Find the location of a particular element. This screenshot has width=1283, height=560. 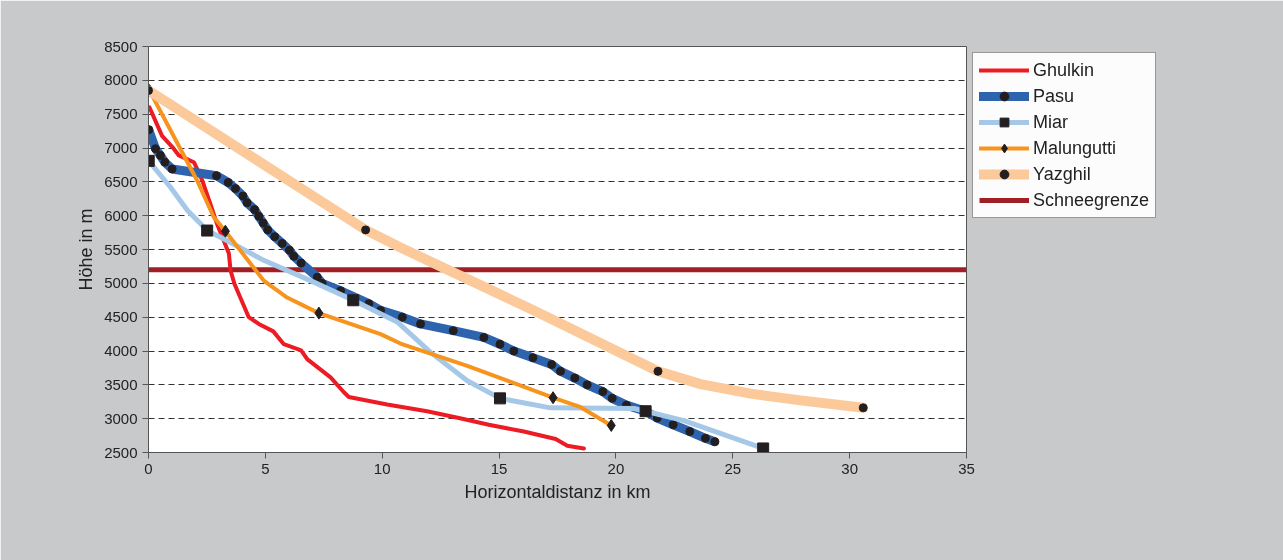

x-tick-label: 25 is located at coordinates (733, 468).